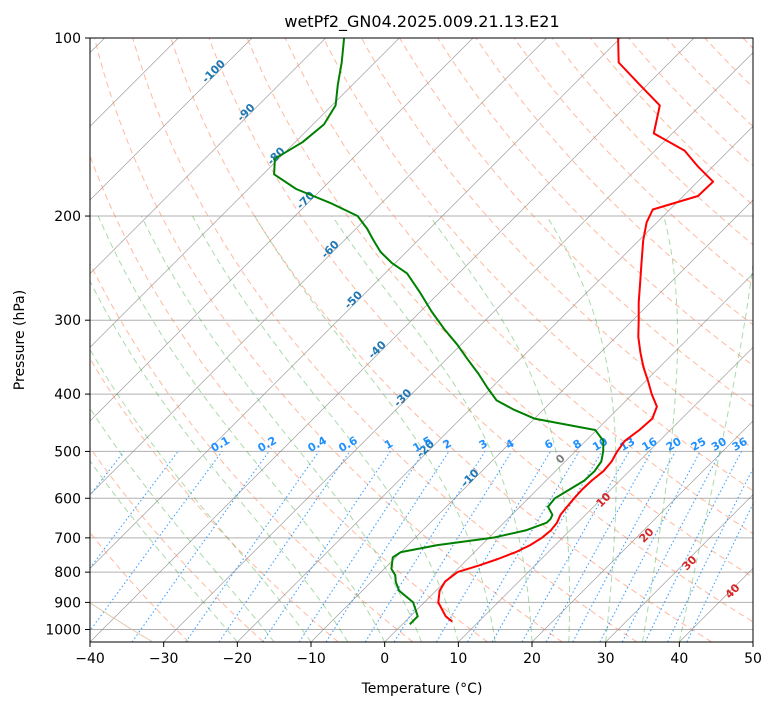 The width and height of the screenshot is (775, 708). Describe the element at coordinates (67, 603) in the screenshot. I see `y-tick-label: 900` at that location.